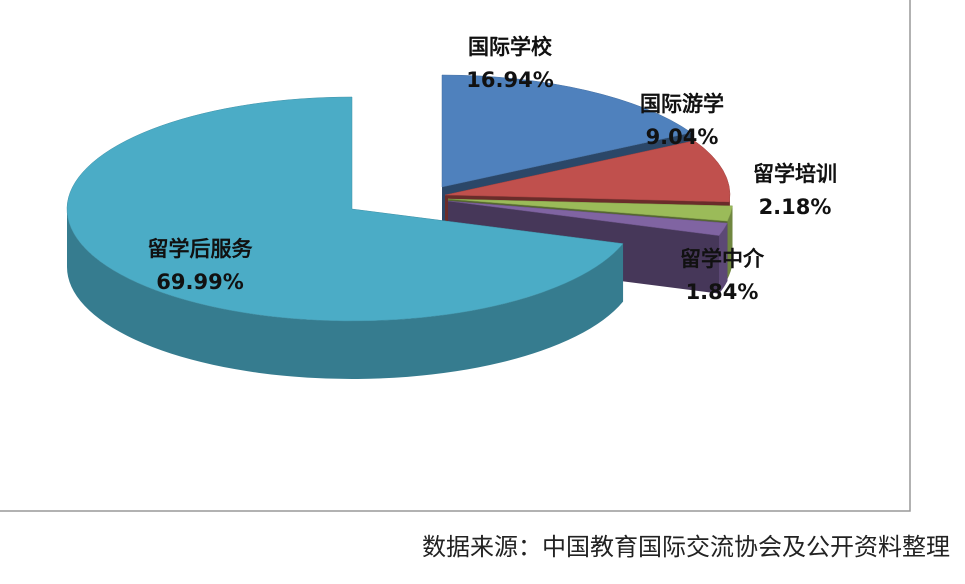 Image resolution: width=965 pixels, height=584 pixels. What do you see at coordinates (201, 249) in the screenshot?
I see `slice-label: 留学后服务` at bounding box center [201, 249].